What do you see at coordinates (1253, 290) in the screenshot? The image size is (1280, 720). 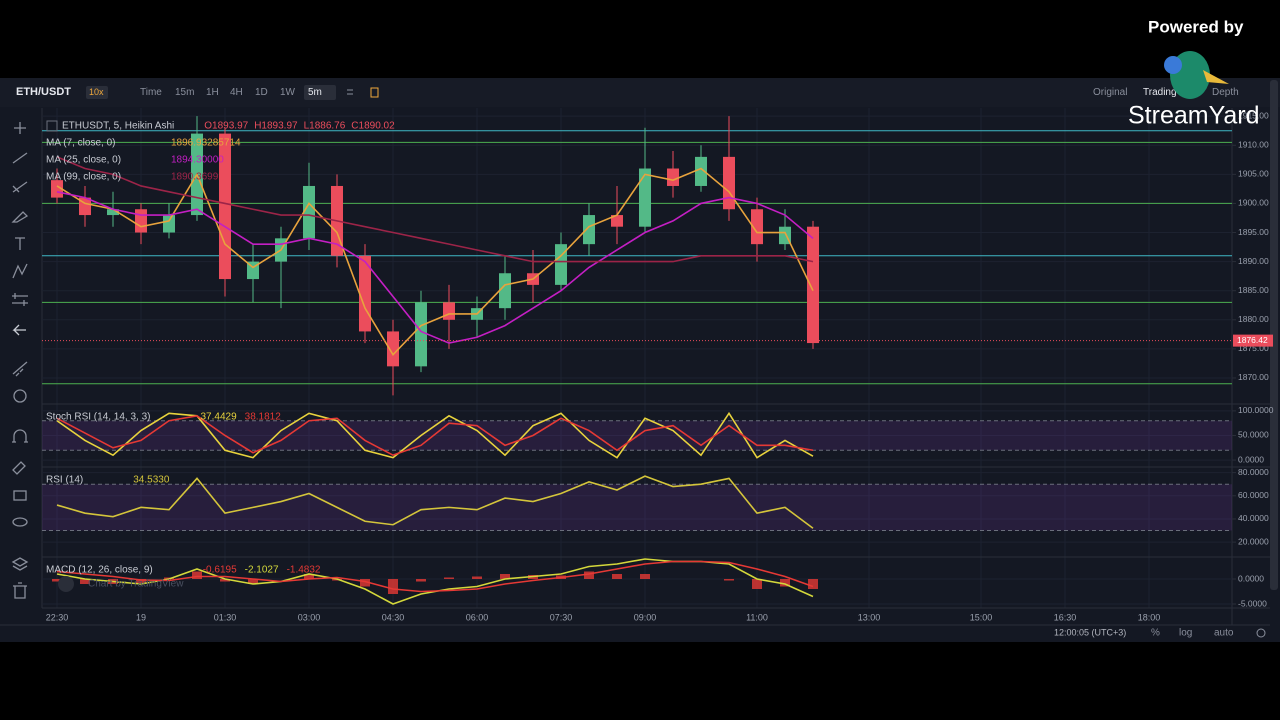 I see `y-tick-label: 1885.00` at bounding box center [1253, 290].